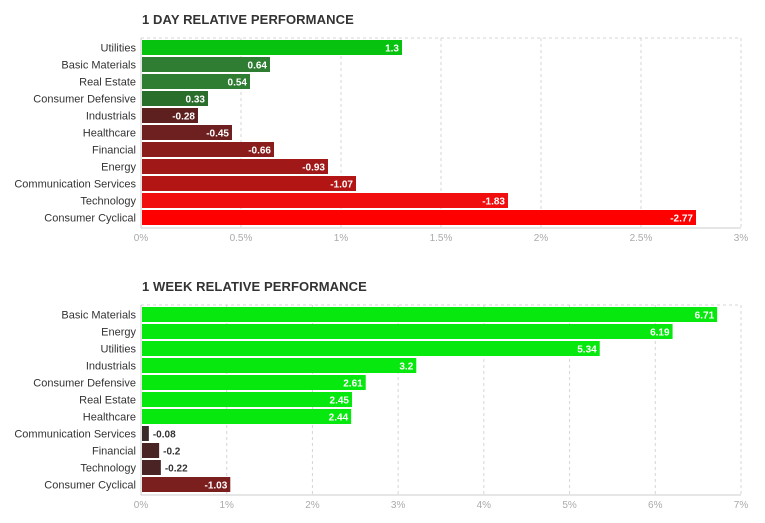 This screenshot has height=523, width=765. What do you see at coordinates (164, 435) in the screenshot?
I see `value-label: -0.08` at bounding box center [164, 435].